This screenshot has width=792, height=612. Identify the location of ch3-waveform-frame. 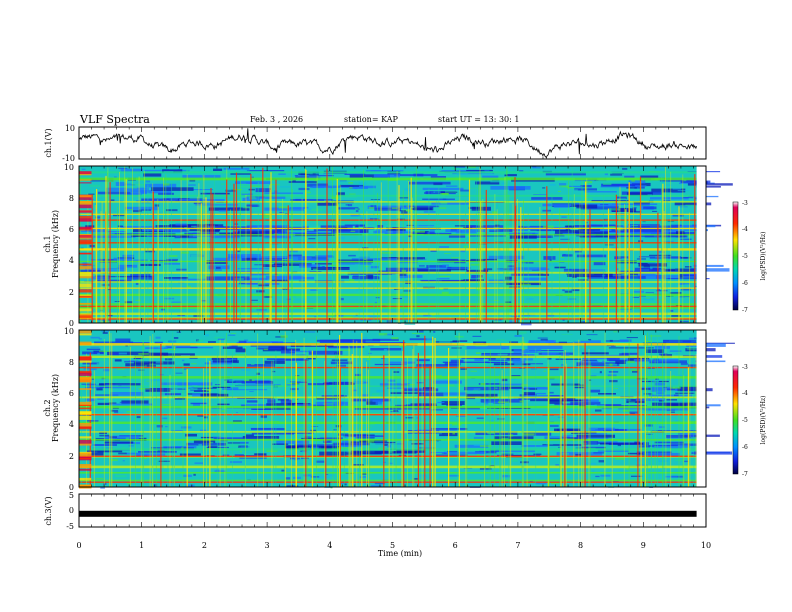
(392, 510).